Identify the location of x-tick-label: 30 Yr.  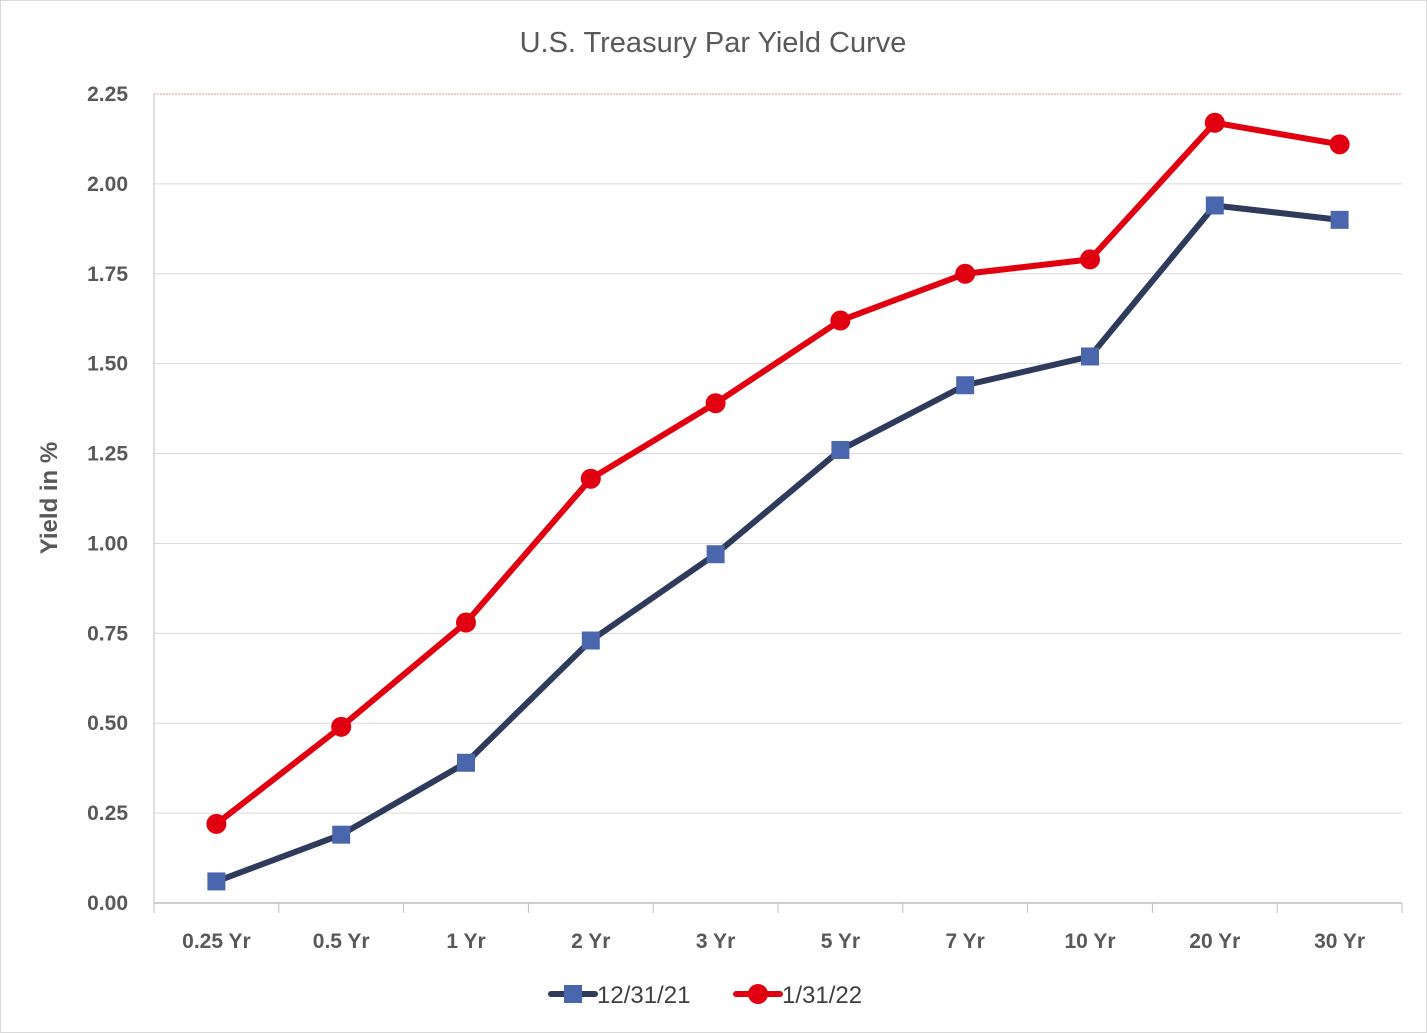
(1339, 941).